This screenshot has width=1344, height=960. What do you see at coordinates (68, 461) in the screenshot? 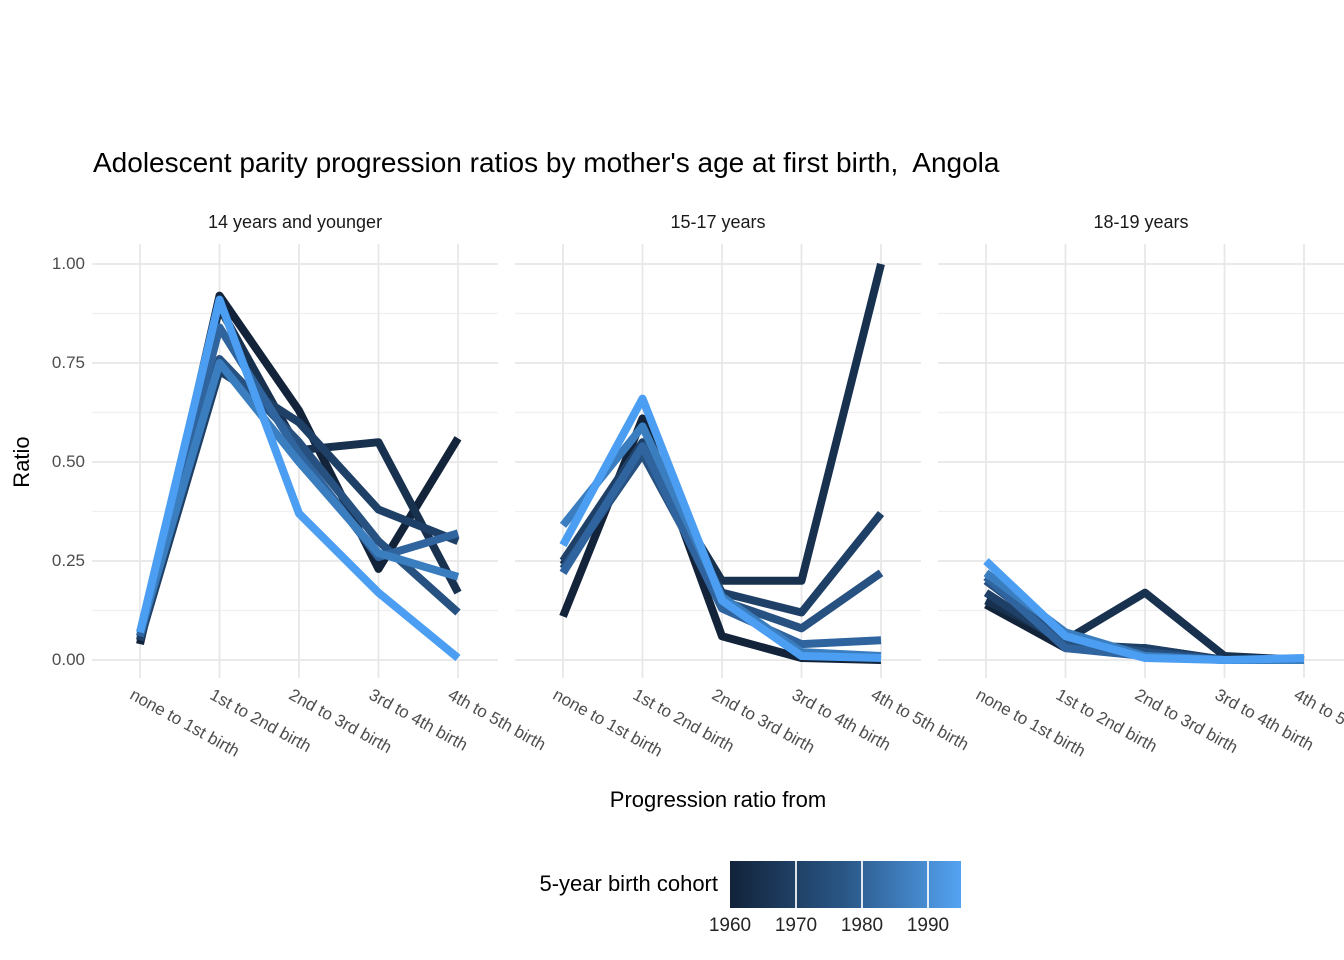
I see `y-tick-label: 0.50` at bounding box center [68, 461].